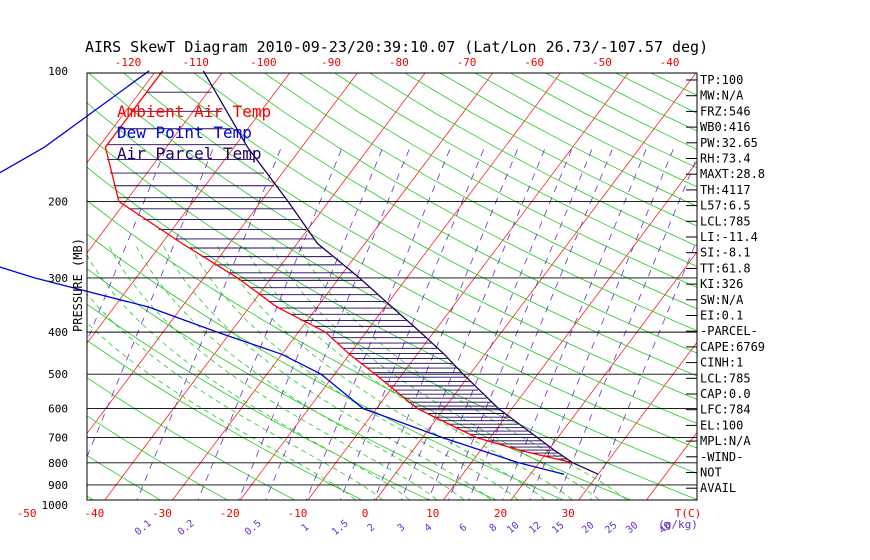 The image size is (870, 560). Describe the element at coordinates (432, 513) in the screenshot. I see `bottom-temp-tick-label: 10` at that location.